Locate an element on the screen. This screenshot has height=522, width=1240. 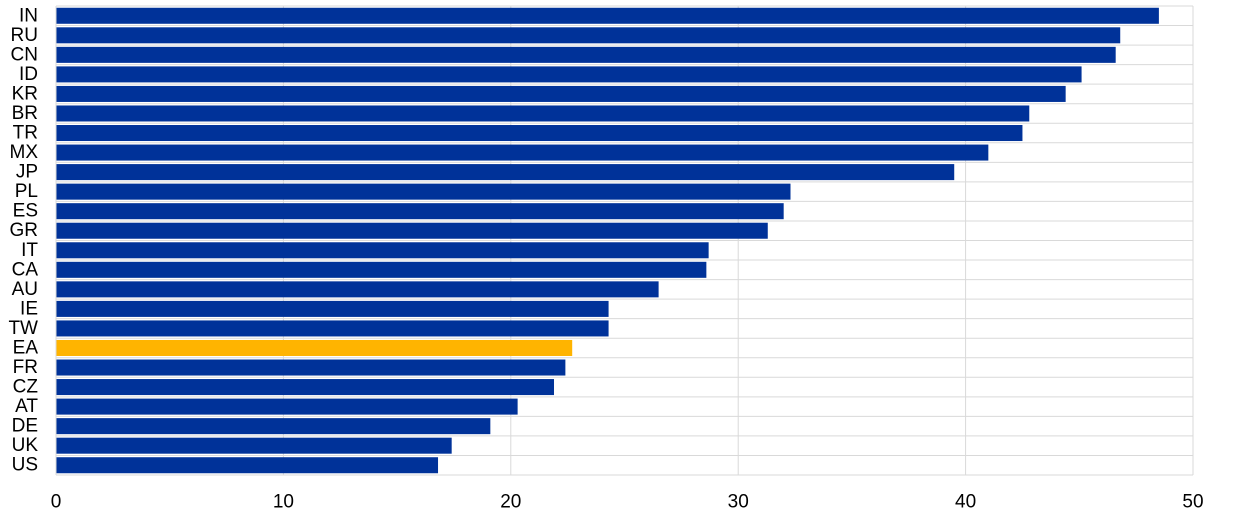
category-label-fr: FR is located at coordinates (25, 367).